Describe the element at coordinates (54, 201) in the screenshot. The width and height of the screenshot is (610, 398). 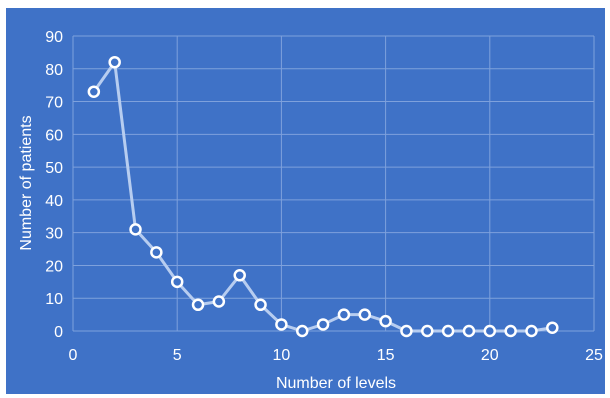
I see `y-tick-label: 40` at that location.